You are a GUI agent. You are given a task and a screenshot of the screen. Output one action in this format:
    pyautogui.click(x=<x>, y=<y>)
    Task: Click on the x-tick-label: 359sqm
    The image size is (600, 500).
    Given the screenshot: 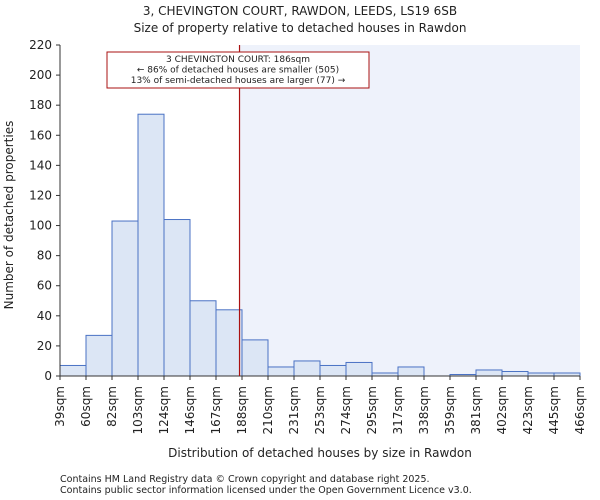 What is the action you would take?
    pyautogui.click(x=450, y=410)
    